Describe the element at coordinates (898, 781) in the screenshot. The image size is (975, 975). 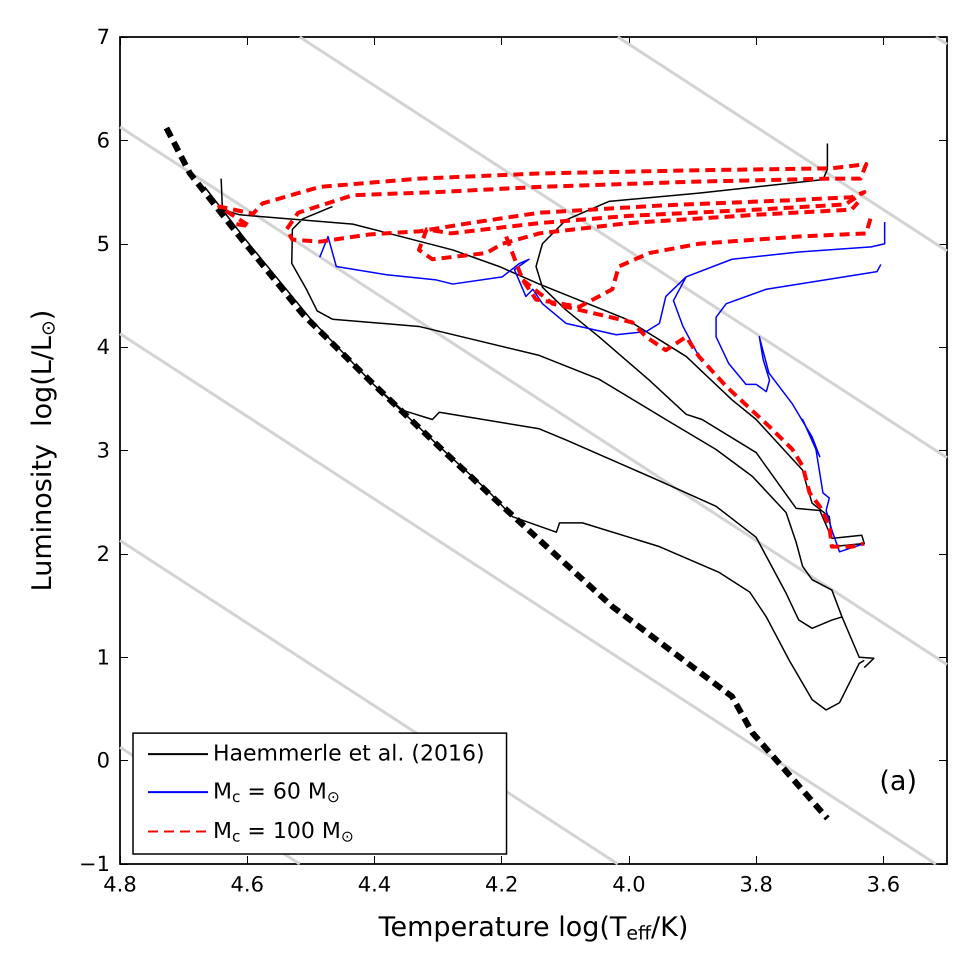
I see `annotation: (a)` at that location.